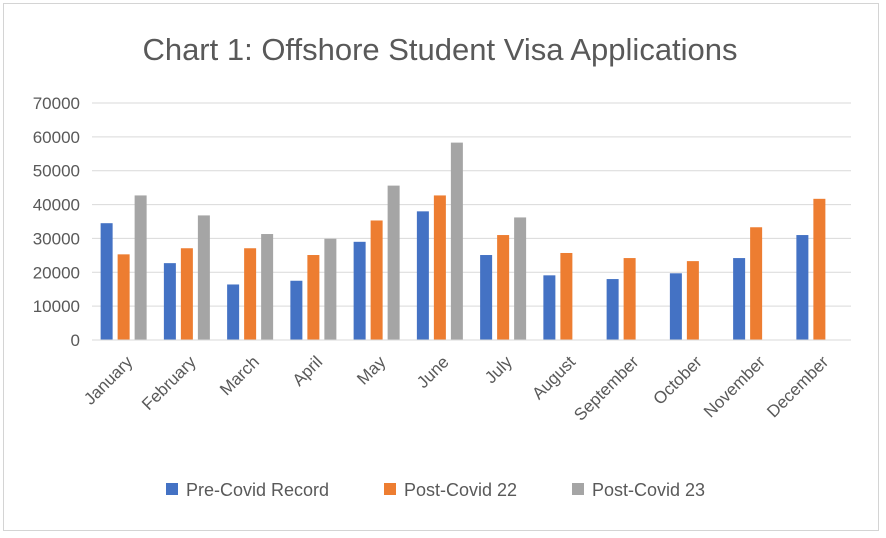 The width and height of the screenshot is (886, 538). I want to click on y-tick-label: 50000, so click(56, 171).